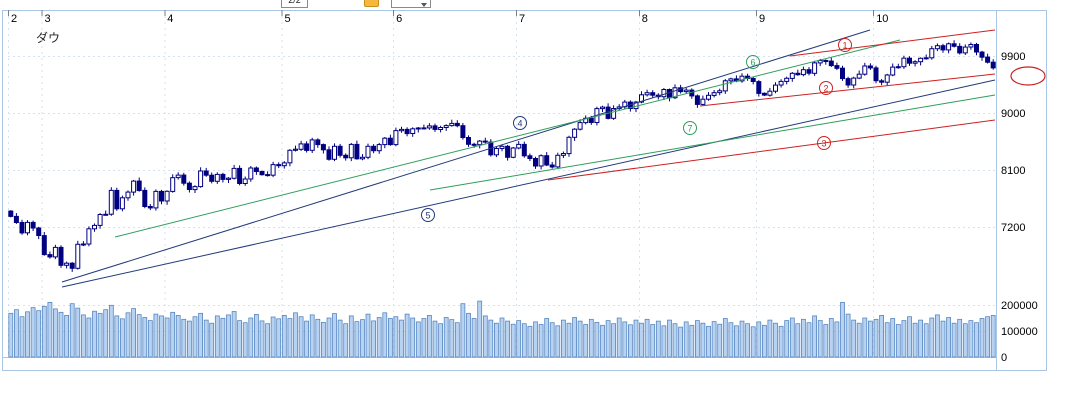 The image size is (1079, 400). What do you see at coordinates (882, 19) in the screenshot?
I see `month-label: 10` at bounding box center [882, 19].